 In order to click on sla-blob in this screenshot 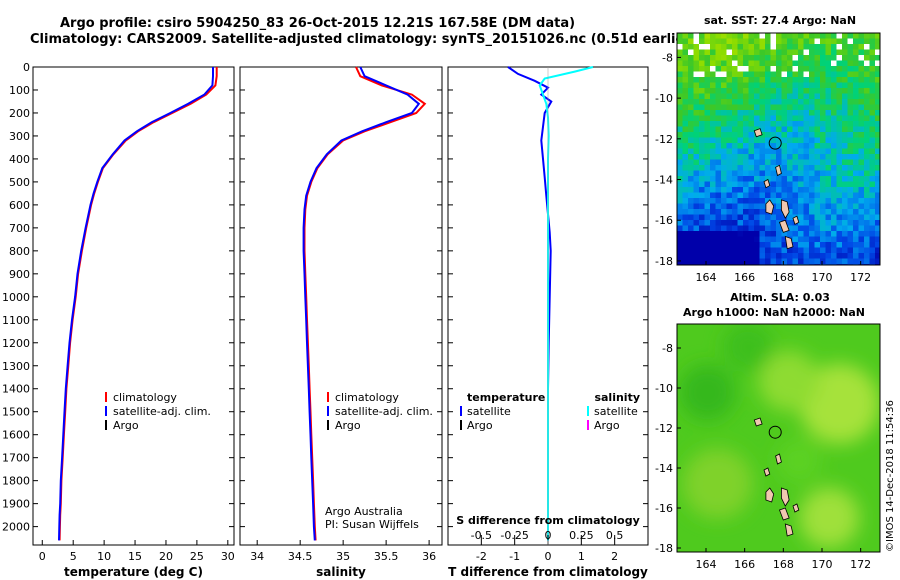, I will do `click(829, 517)`.